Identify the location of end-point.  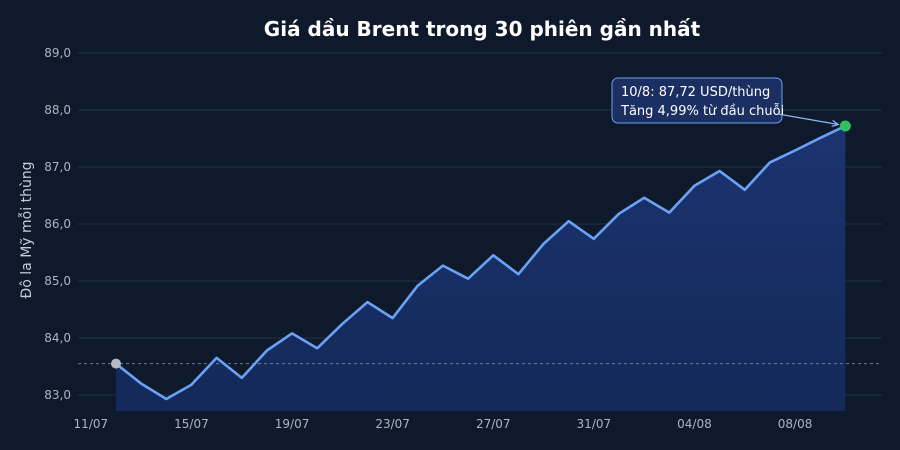
(845, 126).